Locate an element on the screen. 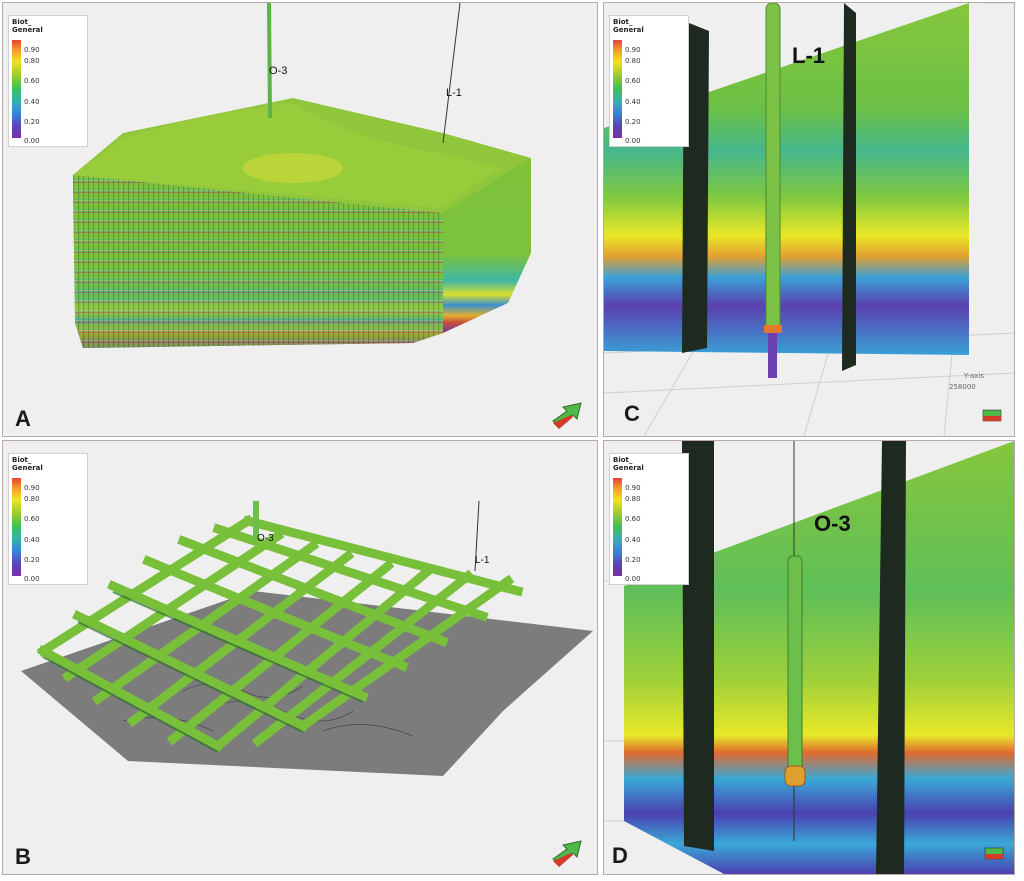  panel-label-c: C is located at coordinates (632, 413).